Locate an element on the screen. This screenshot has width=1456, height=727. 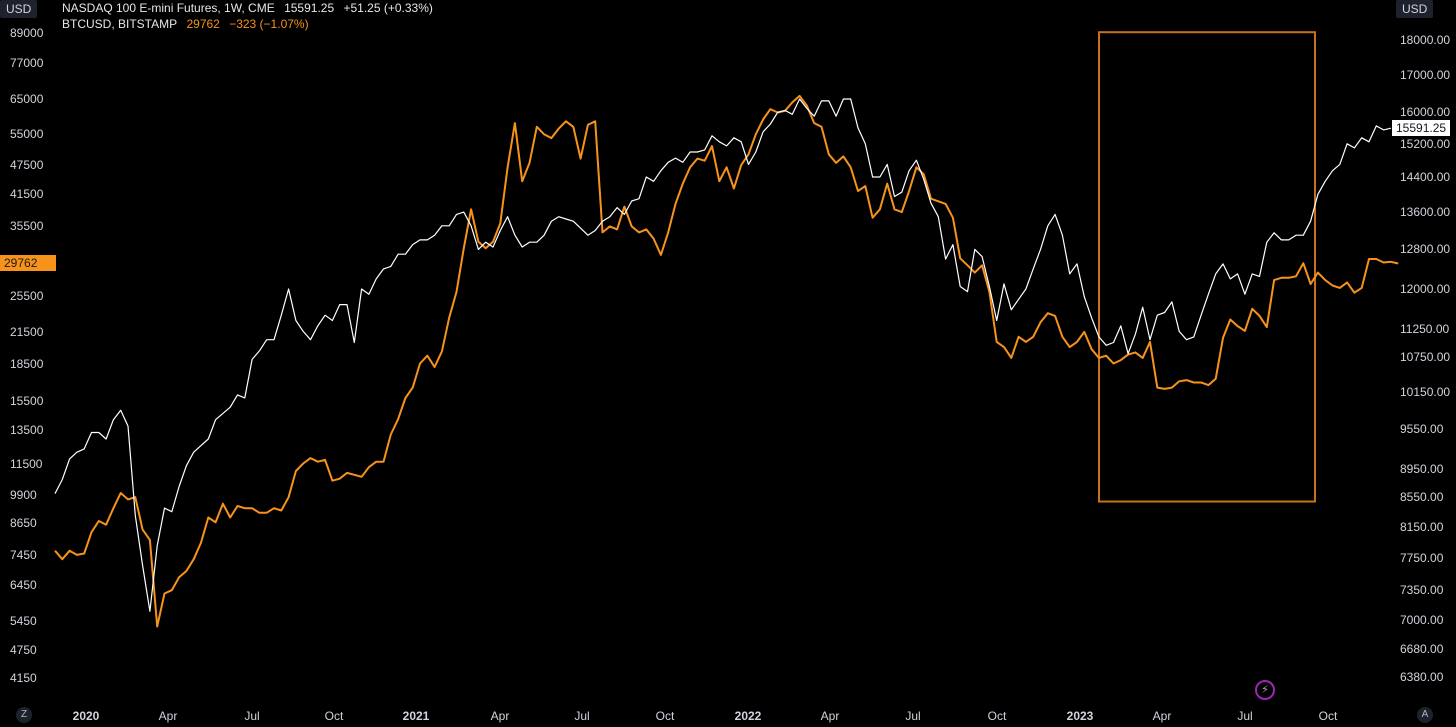
left-axis-tick: 55000 is located at coordinates (27, 134).